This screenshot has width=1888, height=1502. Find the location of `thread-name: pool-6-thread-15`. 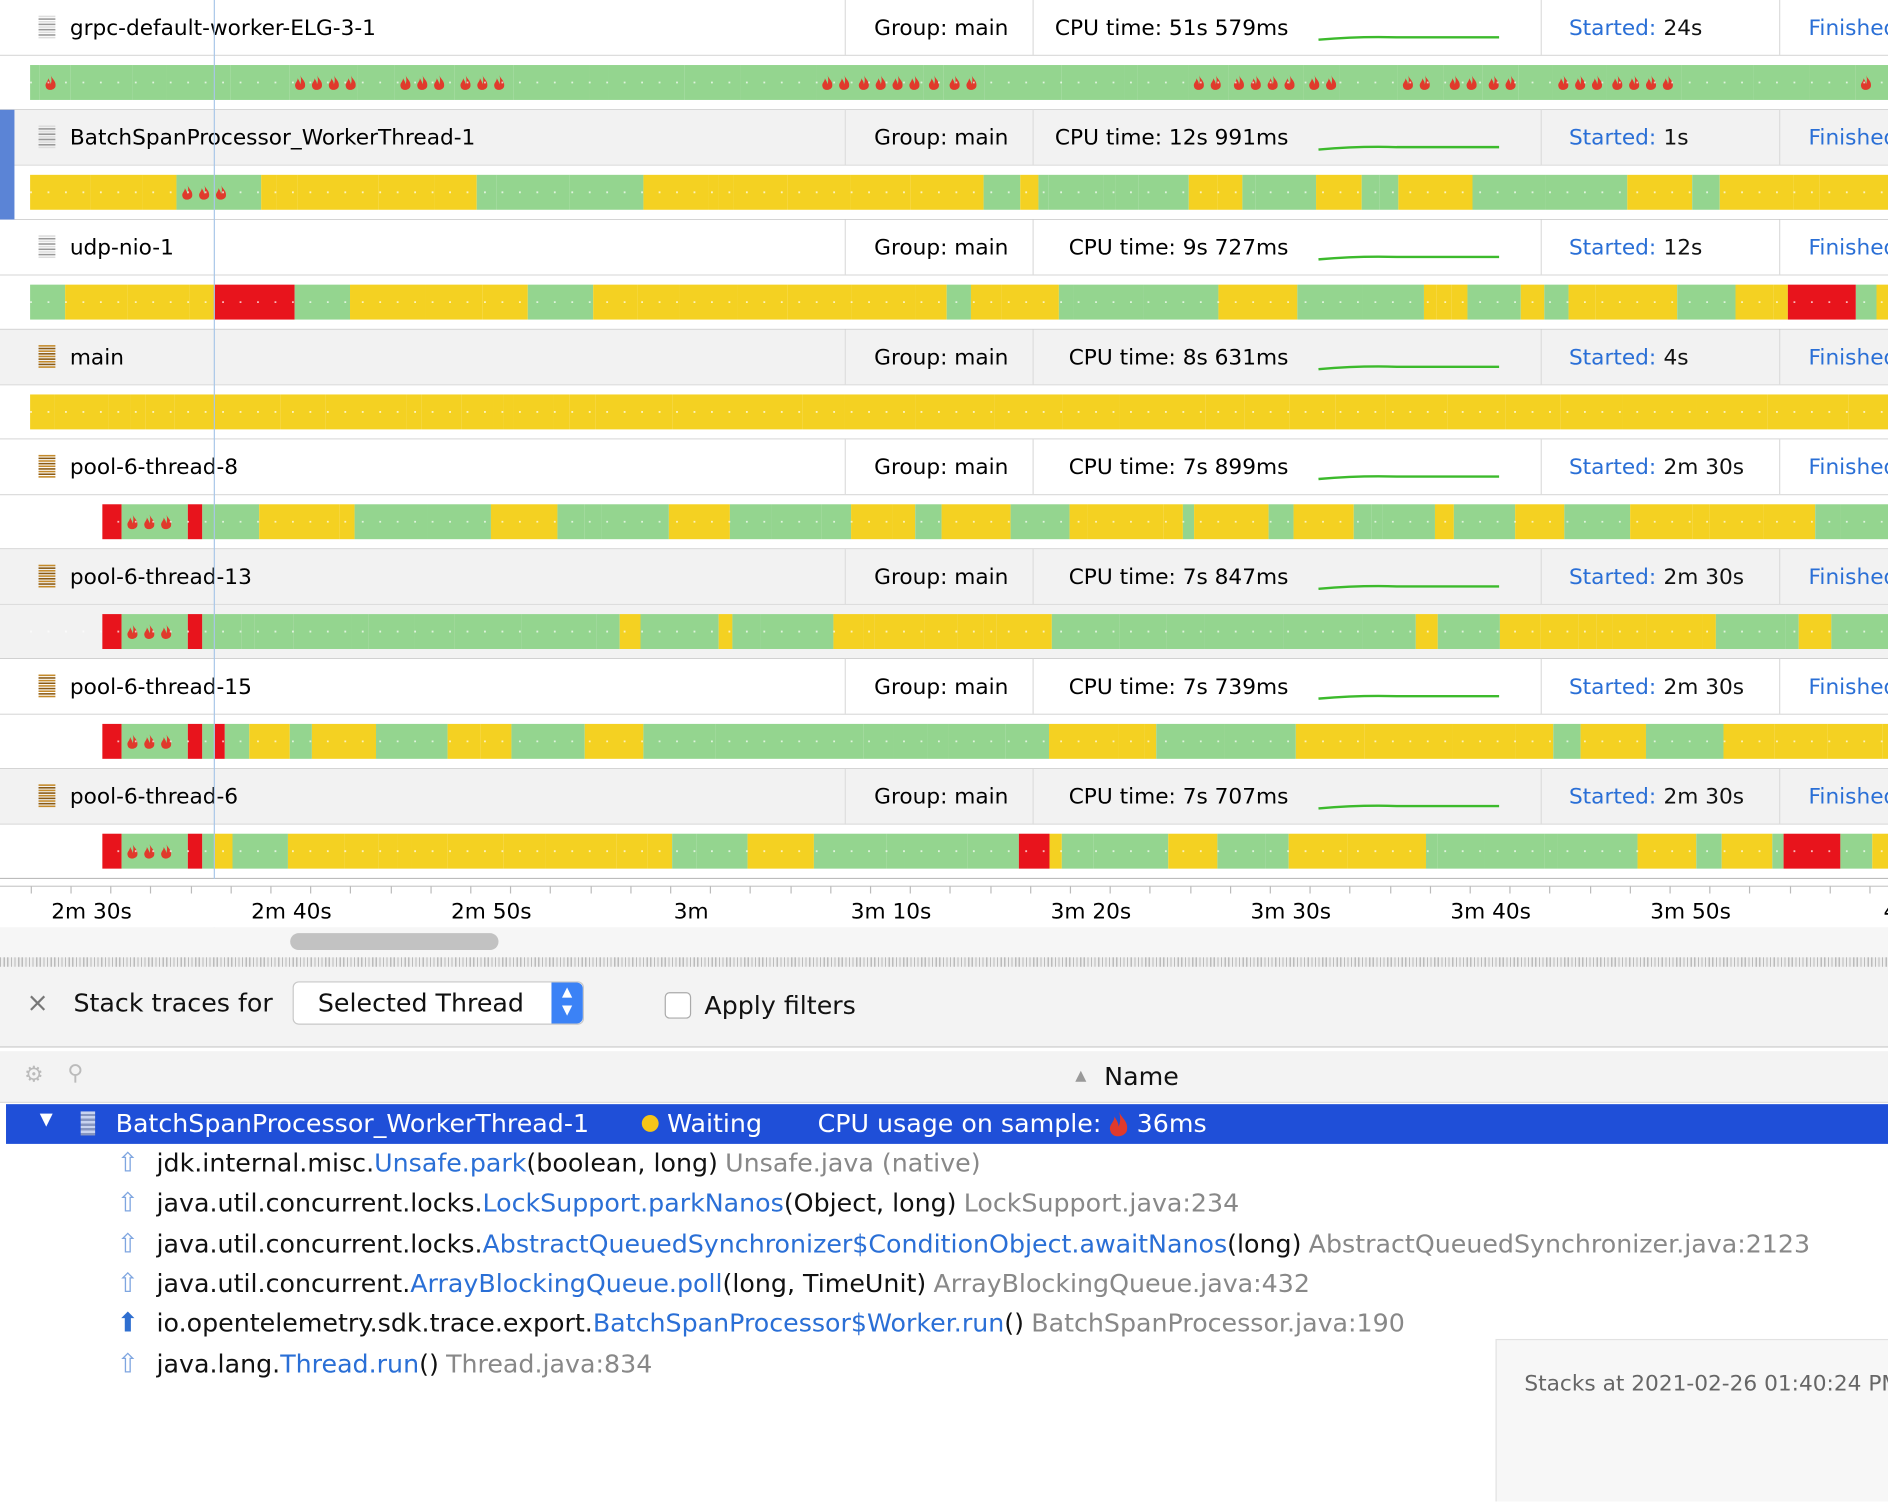

thread-name: pool-6-thread-15 is located at coordinates (161, 687).